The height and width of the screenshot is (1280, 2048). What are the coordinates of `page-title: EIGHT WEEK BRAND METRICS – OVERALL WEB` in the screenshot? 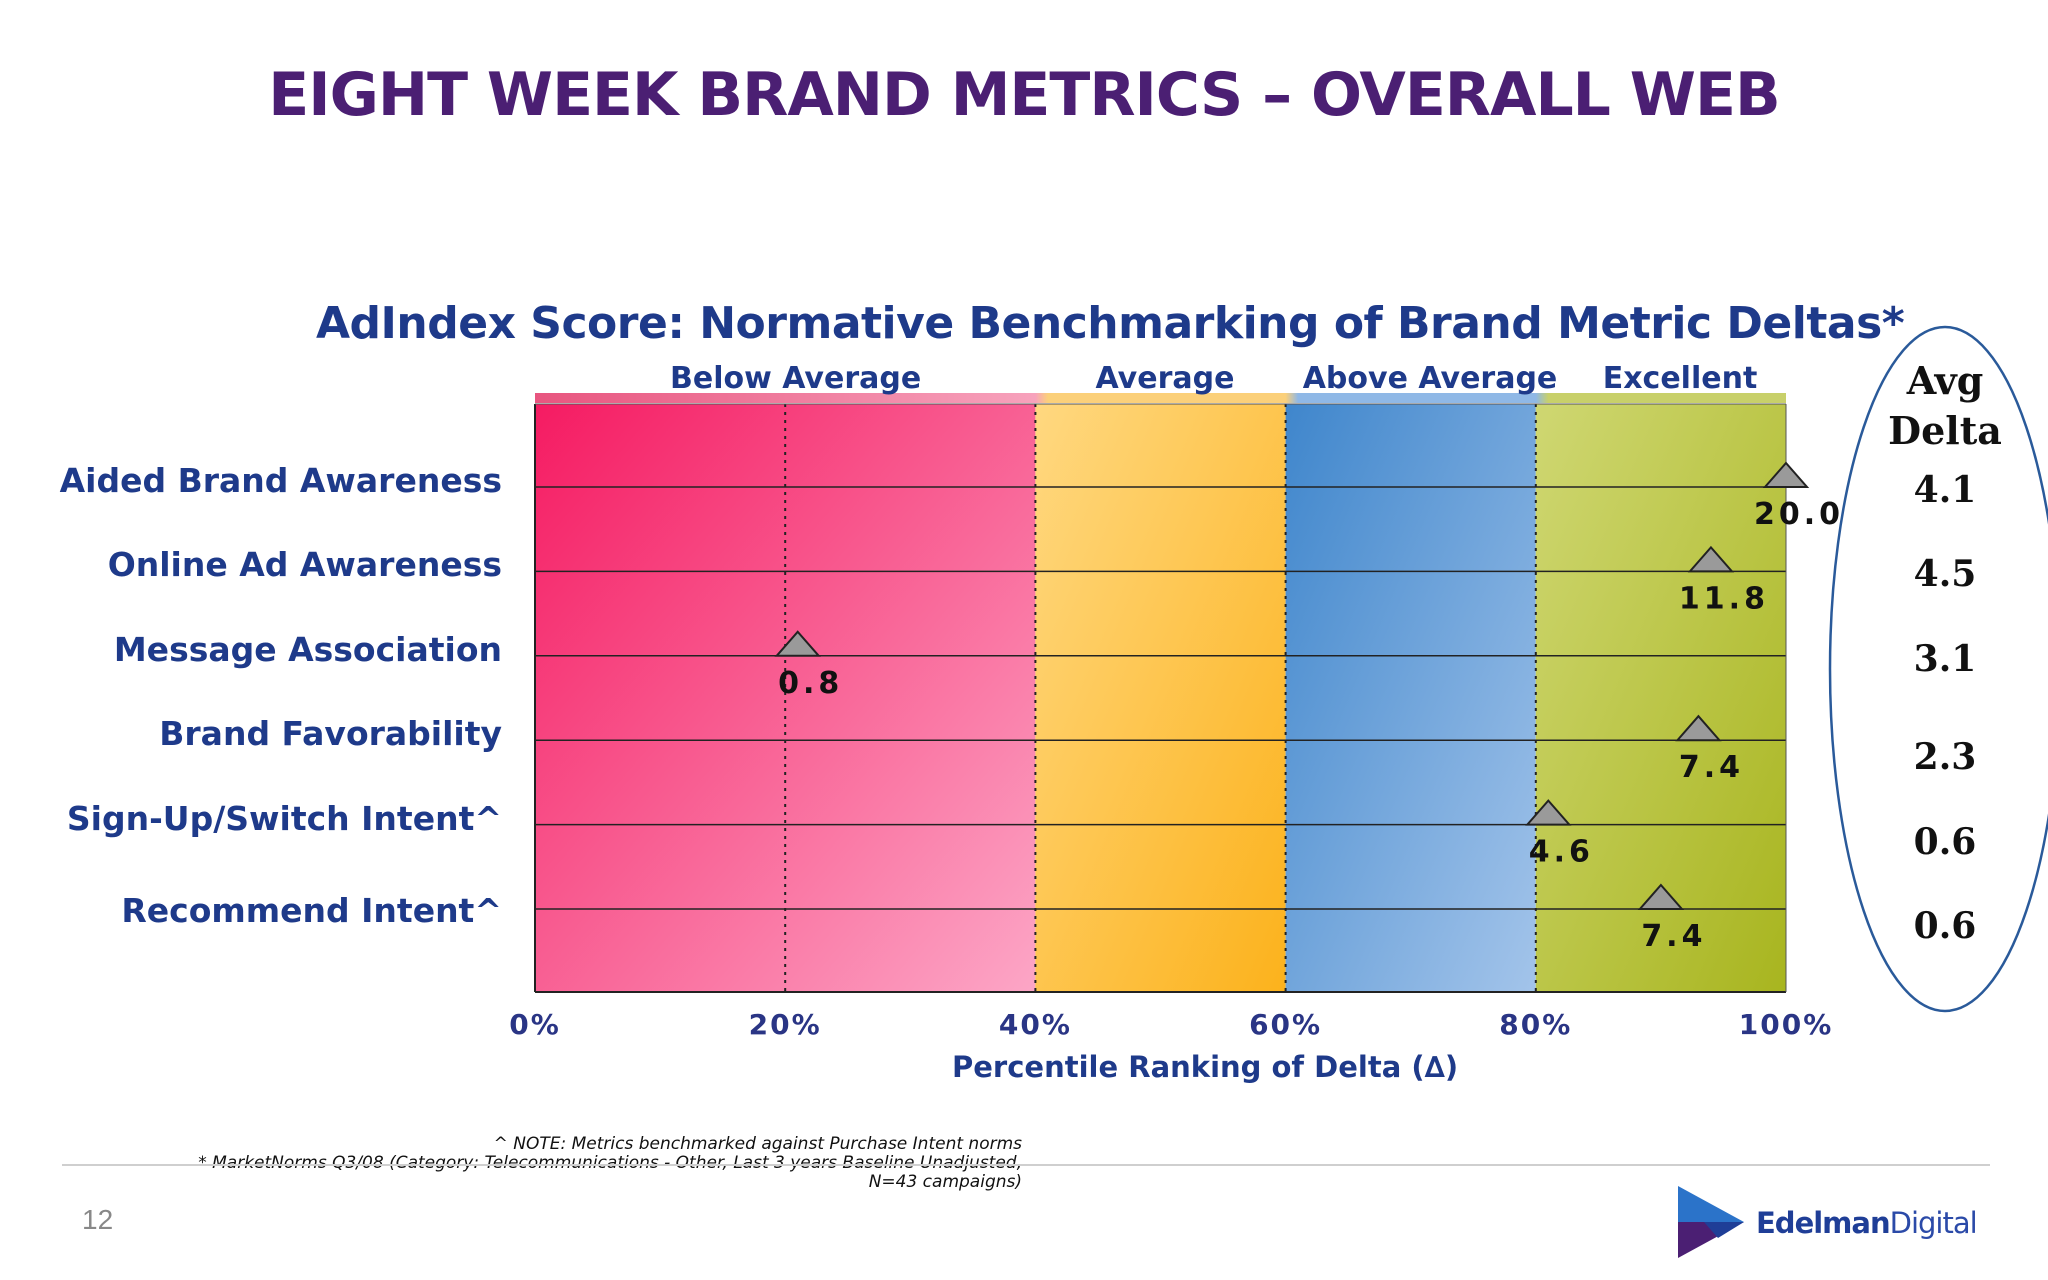 It's located at (1024, 95).